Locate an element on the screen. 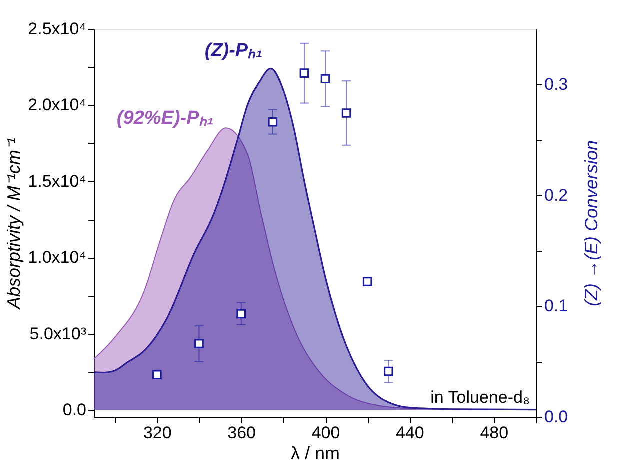  y-tick-label: 0.0 is located at coordinates (74, 410).